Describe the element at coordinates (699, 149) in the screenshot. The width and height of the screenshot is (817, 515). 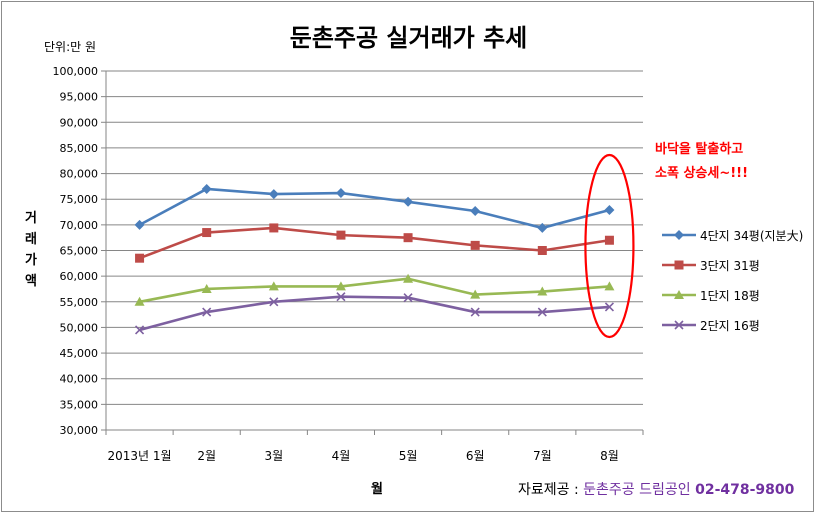
I see `annotation-line-1: 바닥을 탈출하고` at that location.